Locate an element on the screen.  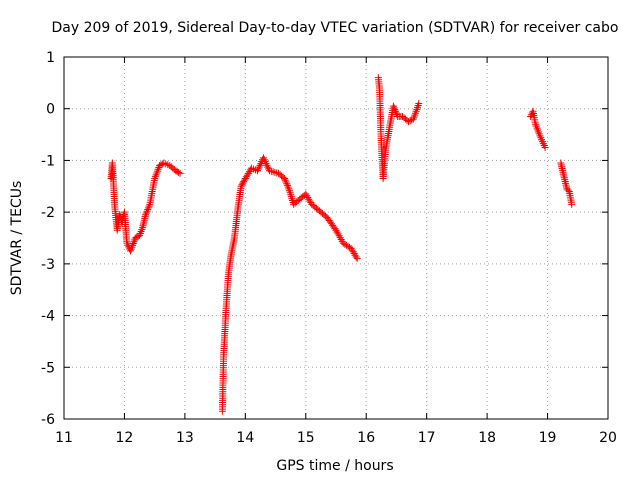
y-tick-label: -1 is located at coordinates (48, 161).